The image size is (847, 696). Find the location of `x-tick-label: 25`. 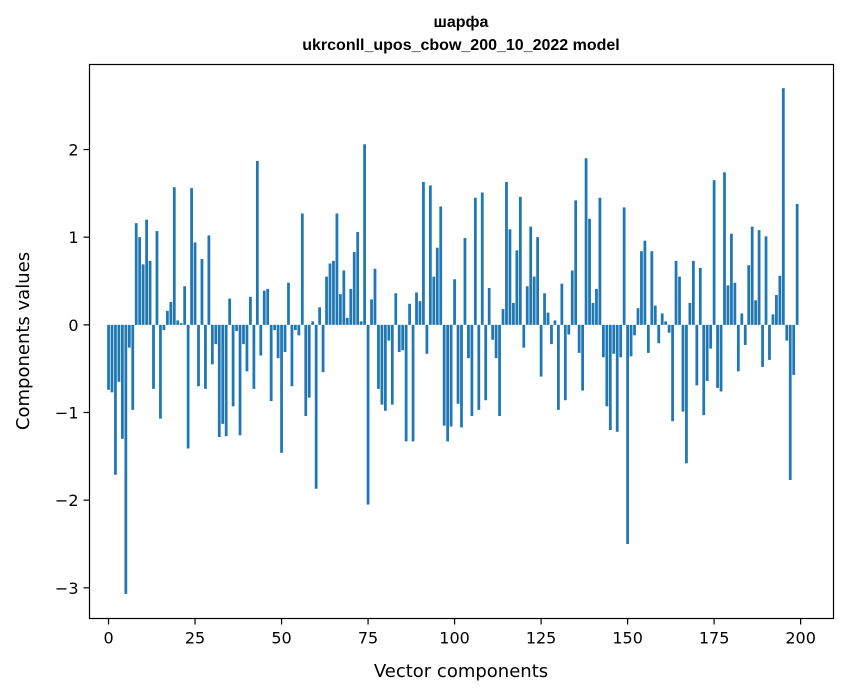

x-tick-label: 25 is located at coordinates (195, 638).